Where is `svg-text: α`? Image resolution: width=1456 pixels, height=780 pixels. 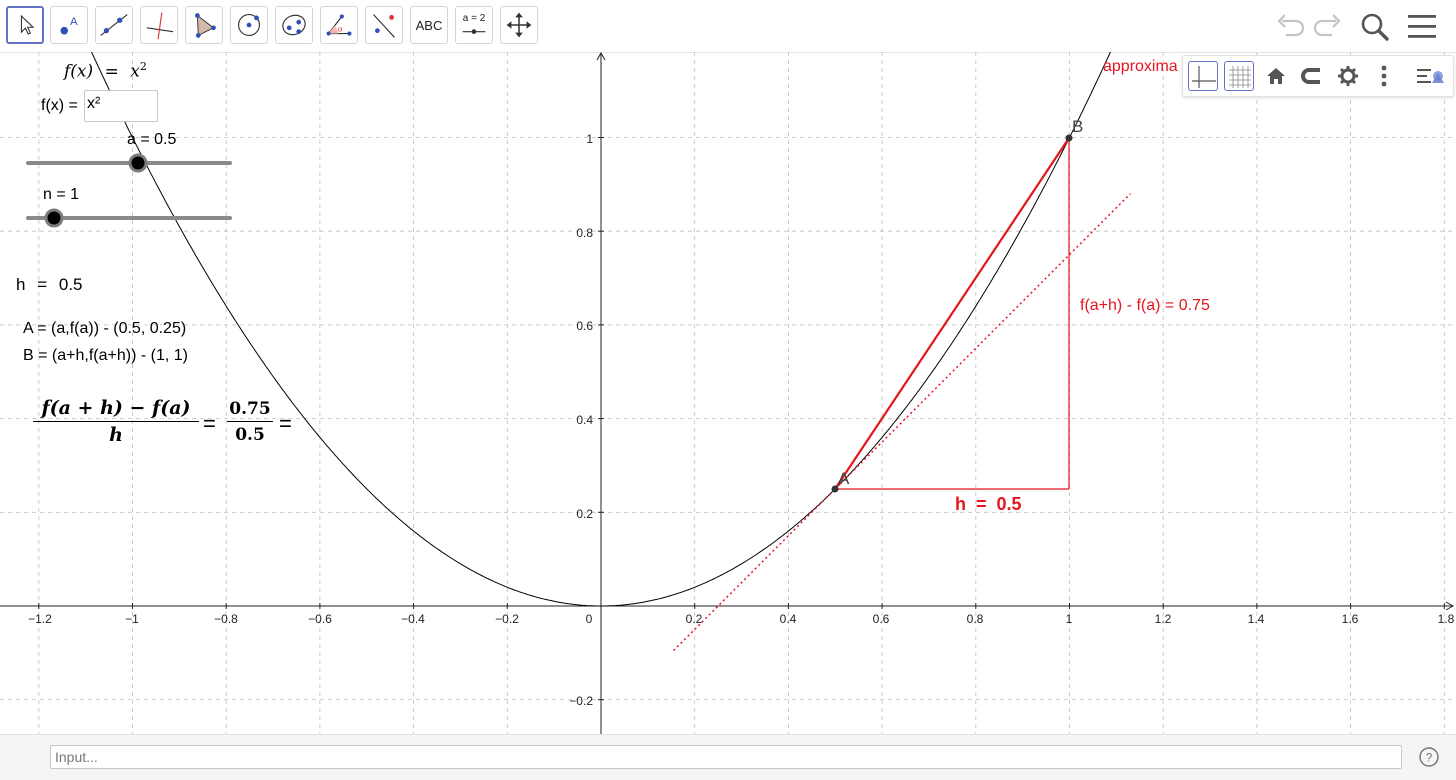 svg-text: α is located at coordinates (340, 29).